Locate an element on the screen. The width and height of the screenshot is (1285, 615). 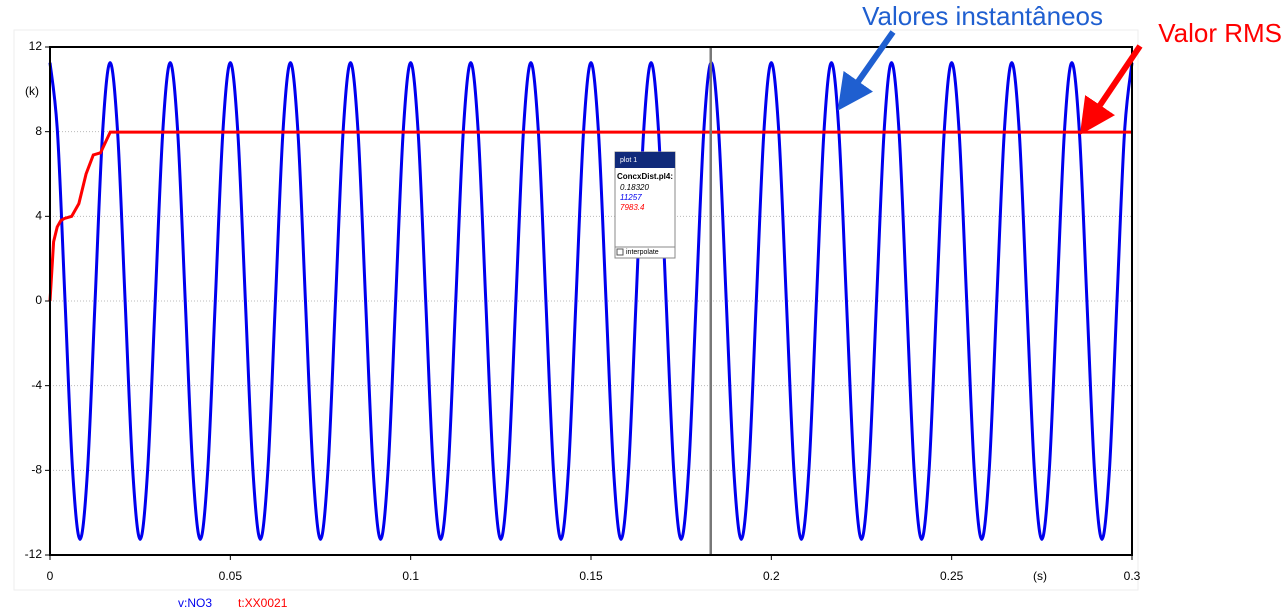
readout-panel is located at coordinates (645, 205).